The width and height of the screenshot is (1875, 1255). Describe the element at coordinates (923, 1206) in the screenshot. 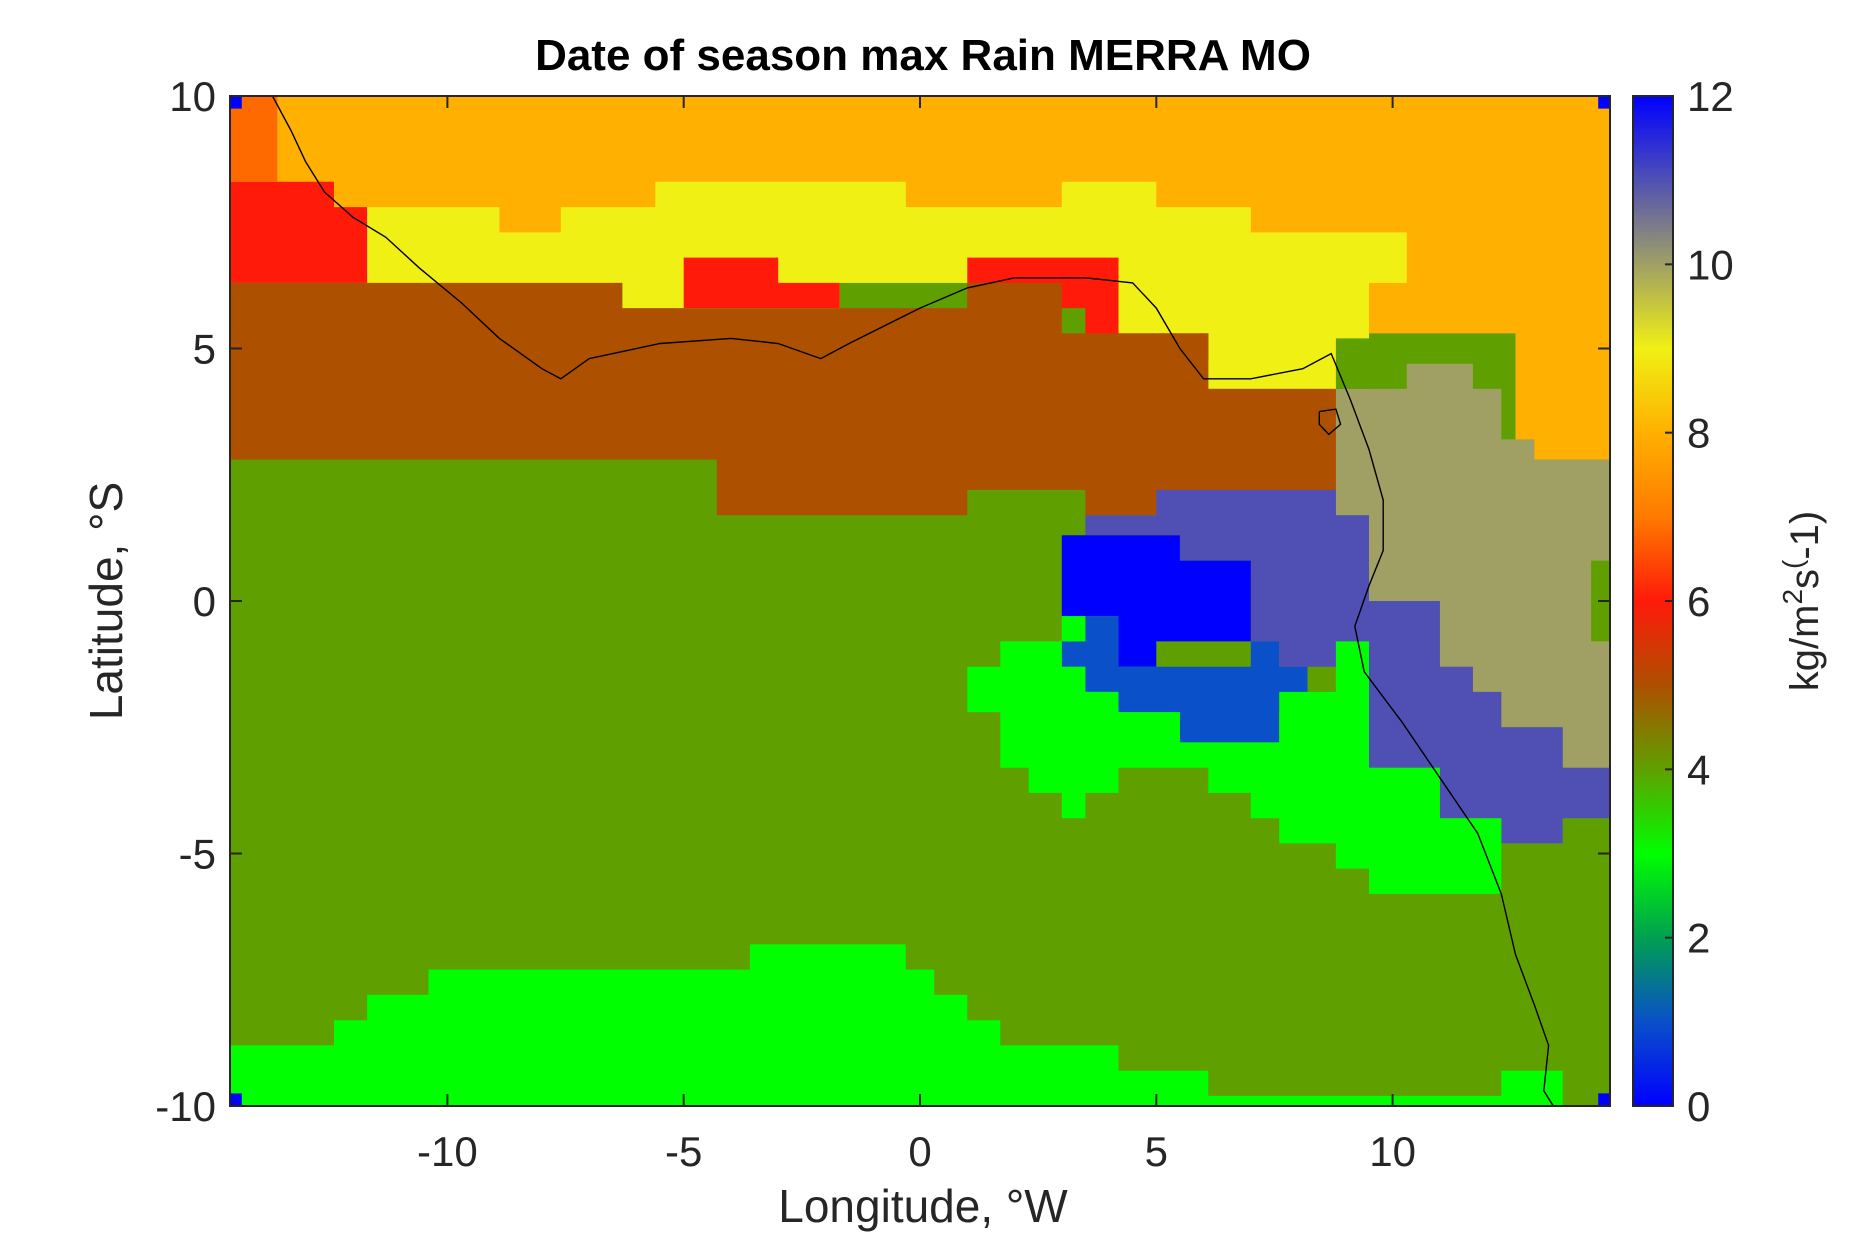

I see `x-axis-label: Longitude, °W` at that location.